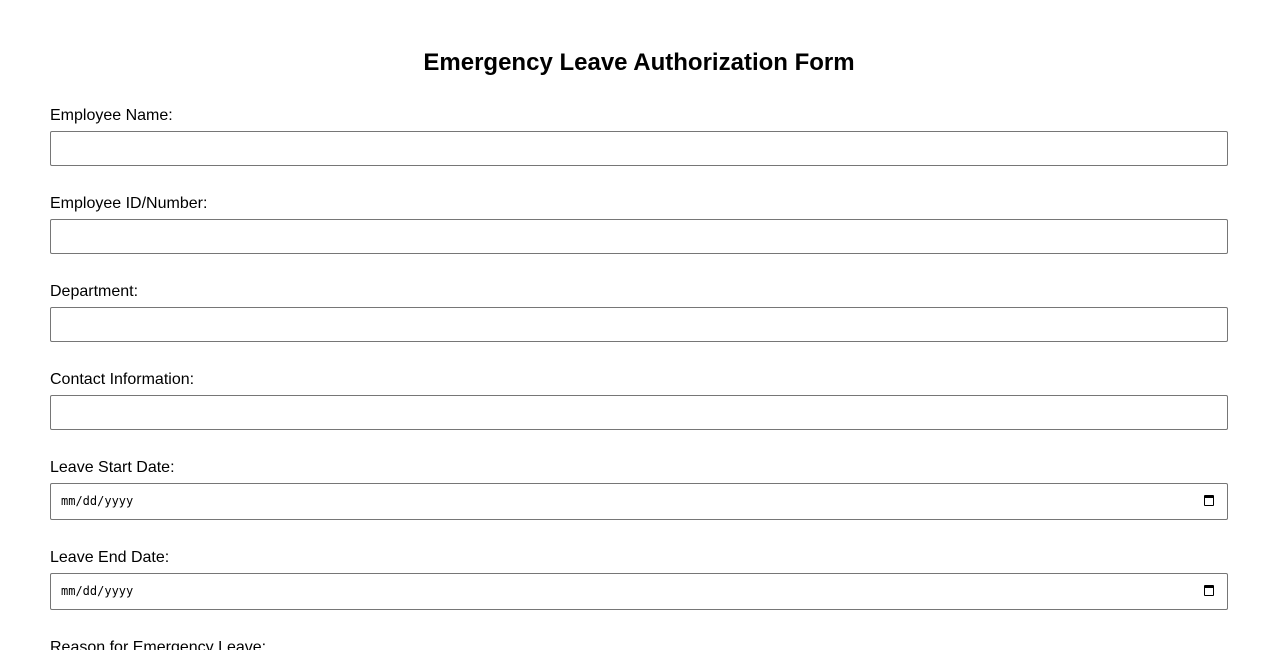  I want to click on employee-name-label: Employee Name:, so click(111, 115).